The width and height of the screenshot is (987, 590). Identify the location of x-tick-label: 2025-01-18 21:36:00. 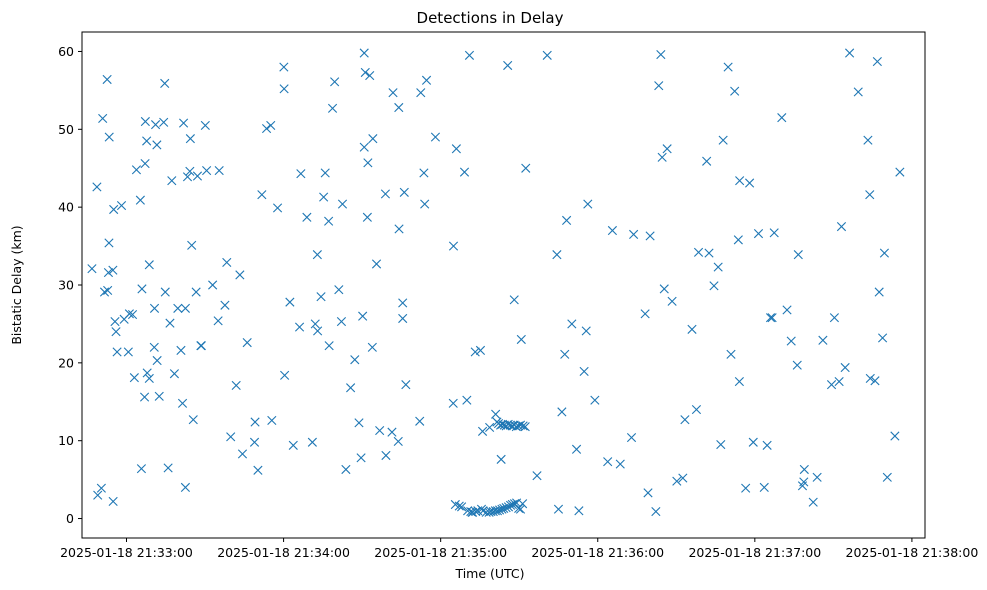
(597, 552).